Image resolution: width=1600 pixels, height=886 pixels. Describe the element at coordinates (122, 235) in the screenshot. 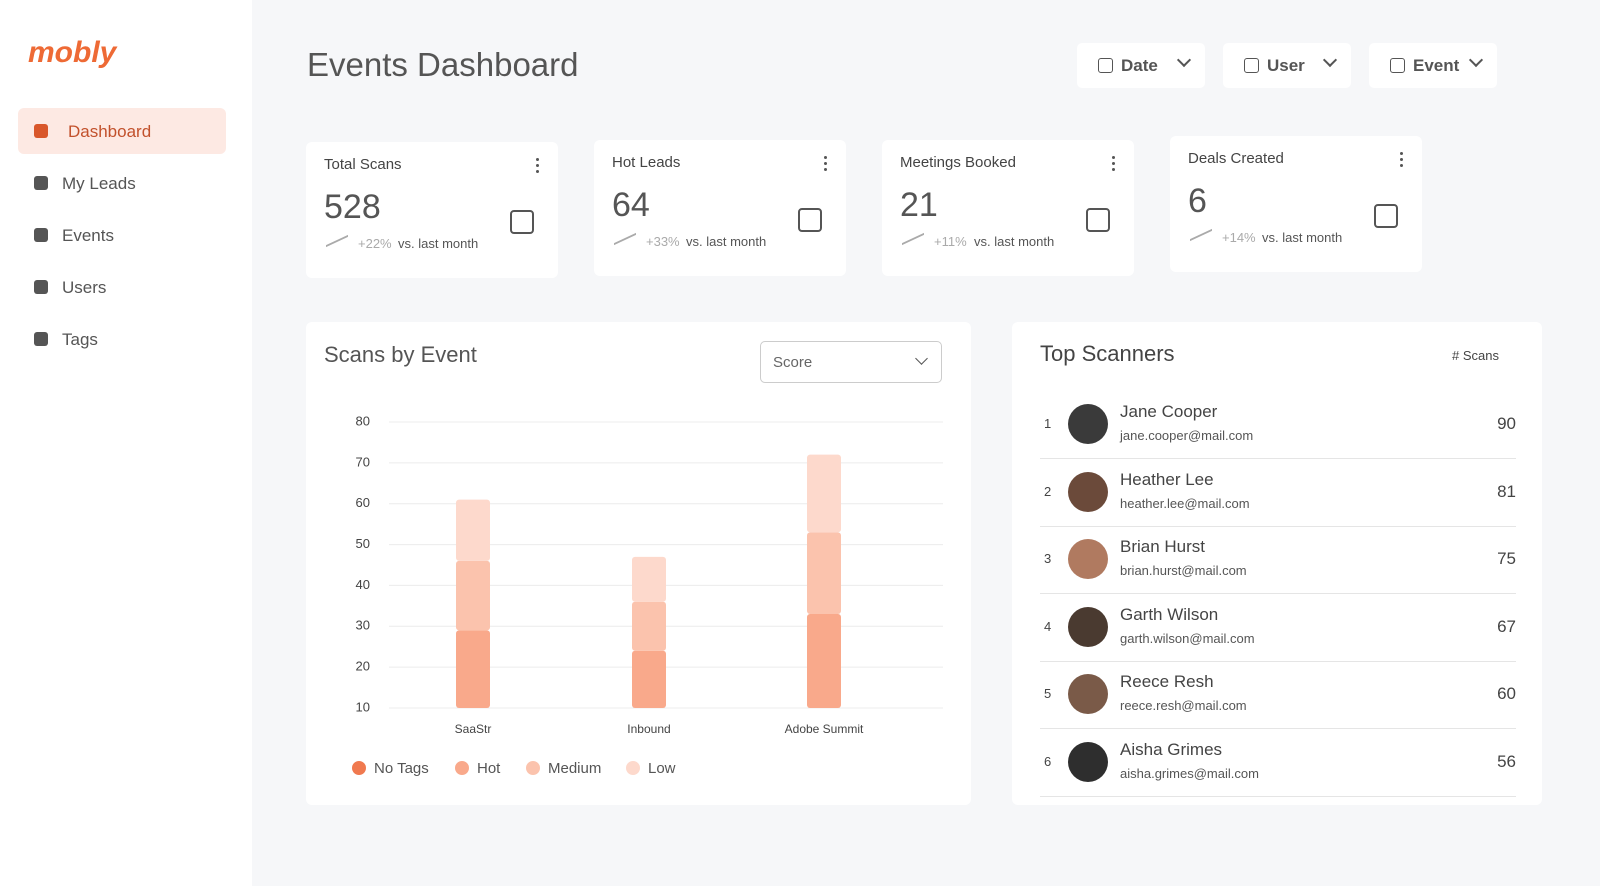

I see `nav-item: Events` at that location.